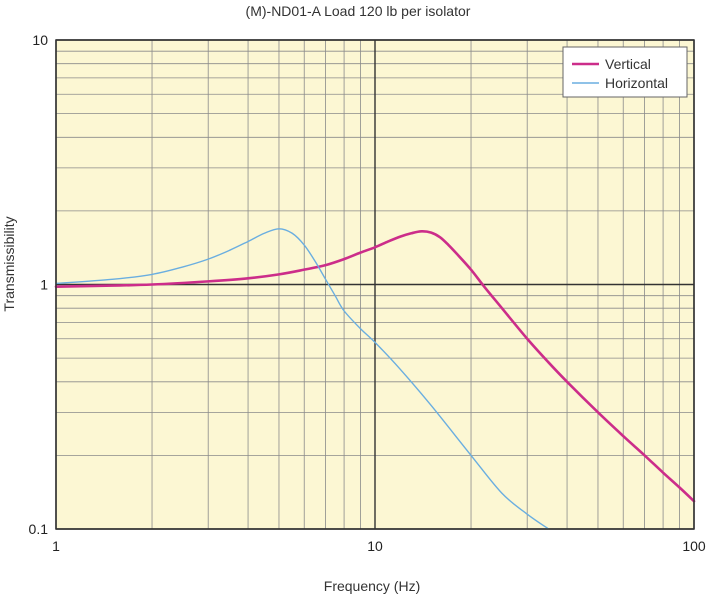  Describe the element at coordinates (39, 529) in the screenshot. I see `y-tick-label: 0.1` at that location.